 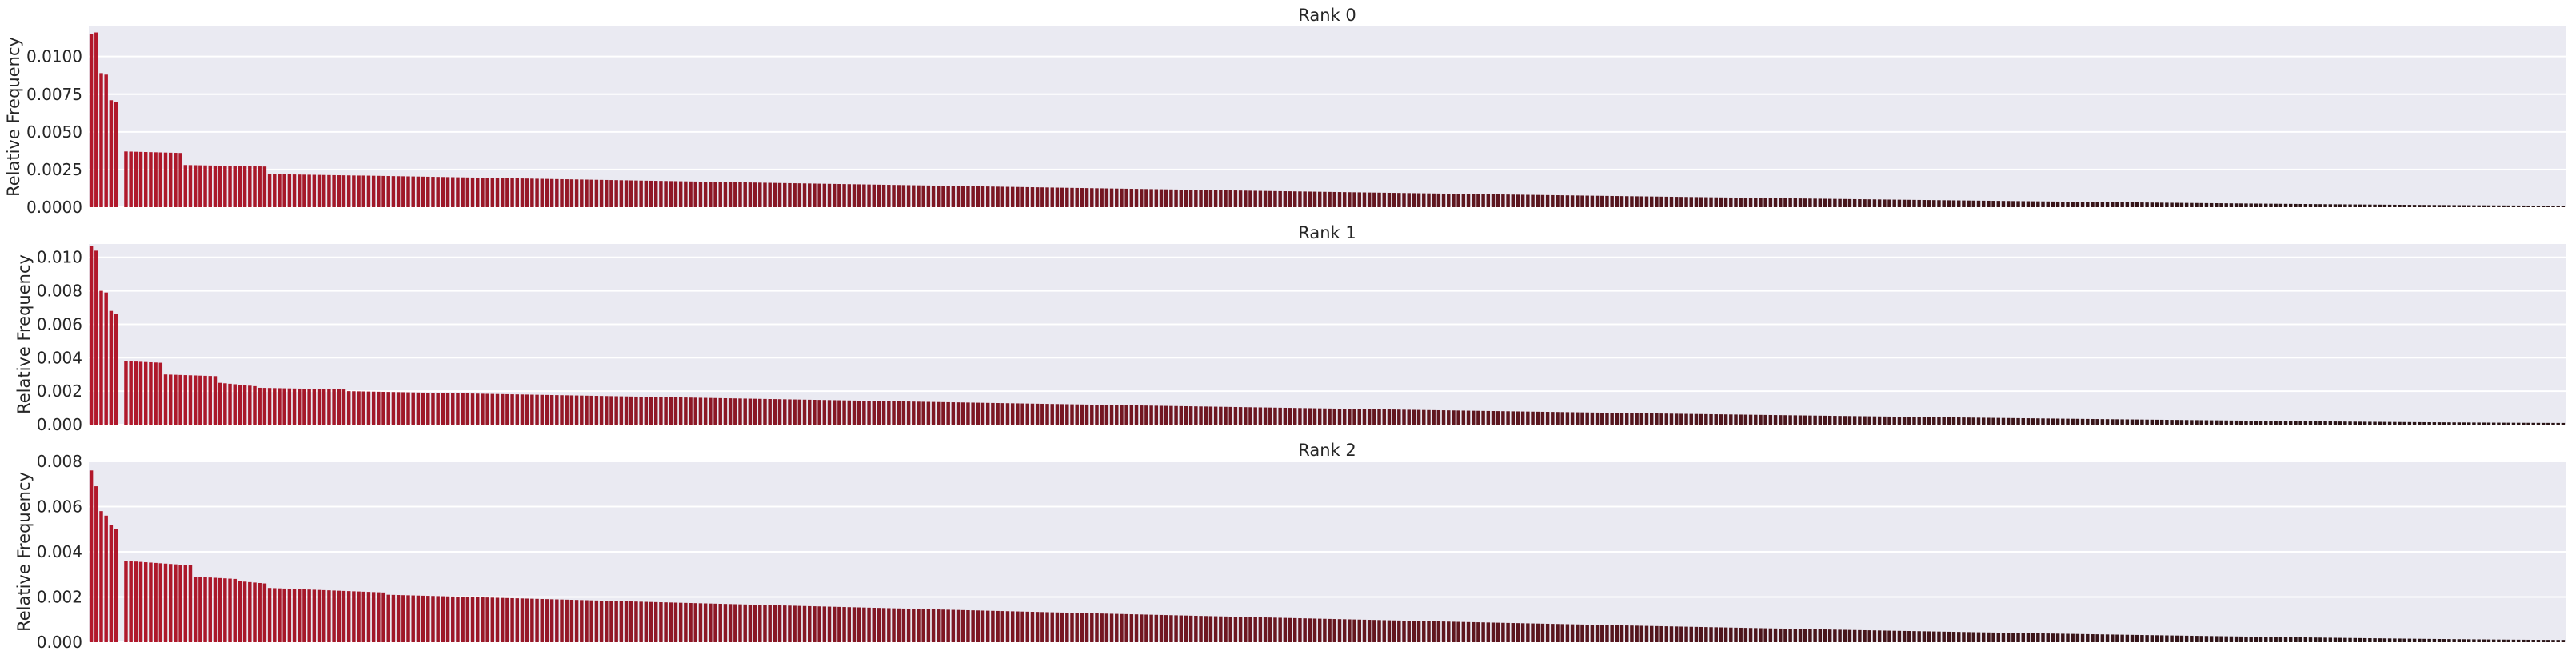 What do you see at coordinates (60, 391) in the screenshot?
I see `y-tick-label: 0.002` at bounding box center [60, 391].